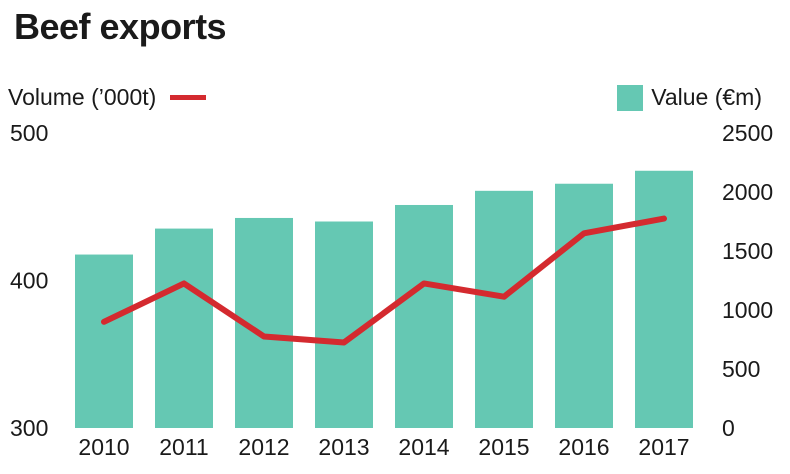 This screenshot has width=790, height=474. Describe the element at coordinates (423, 447) in the screenshot. I see `x-tick-label: 2014` at that location.